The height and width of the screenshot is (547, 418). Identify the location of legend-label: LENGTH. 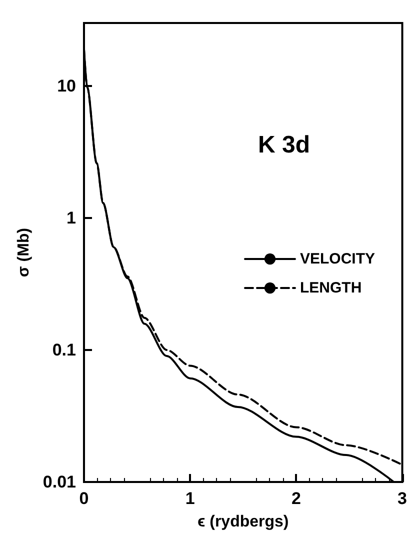
(331, 288).